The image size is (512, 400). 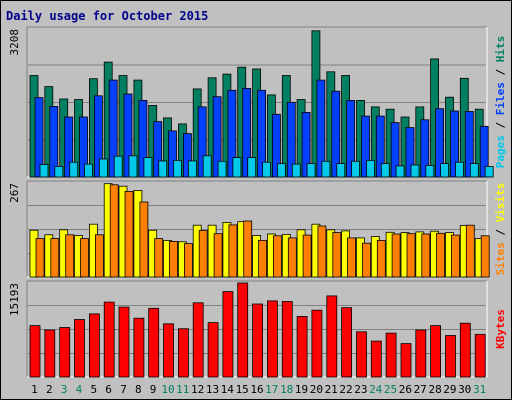 I want to click on x-tick-label: 17, so click(x=271, y=389).